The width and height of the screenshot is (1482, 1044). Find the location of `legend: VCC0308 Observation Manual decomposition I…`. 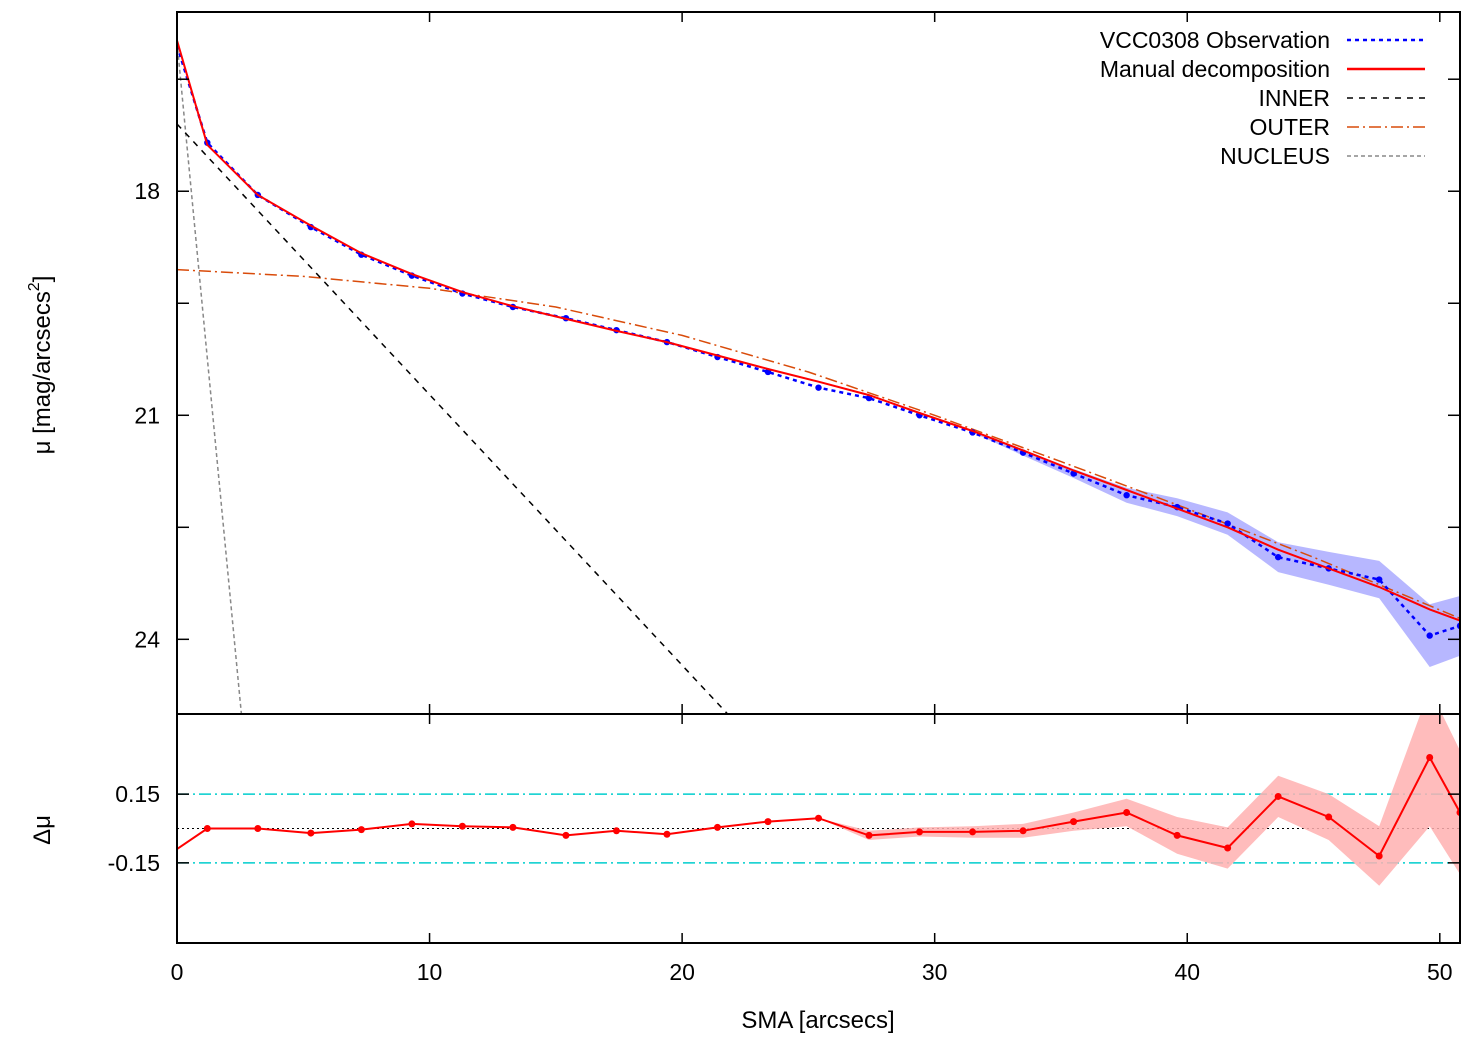

legend: VCC0308 Observation Manual decomposition I… is located at coordinates (1262, 98).